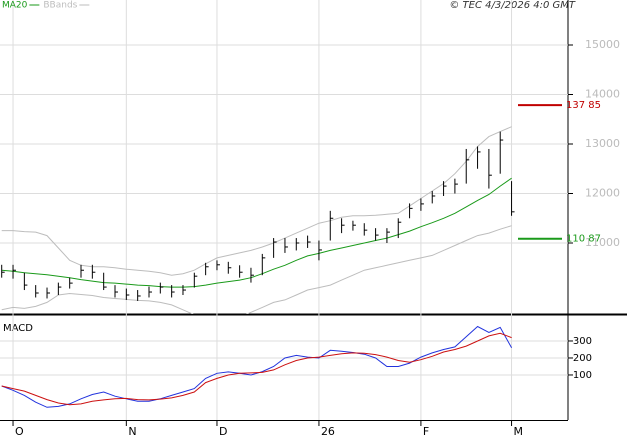  I want to click on y-tick-label: 300, so click(582, 341).